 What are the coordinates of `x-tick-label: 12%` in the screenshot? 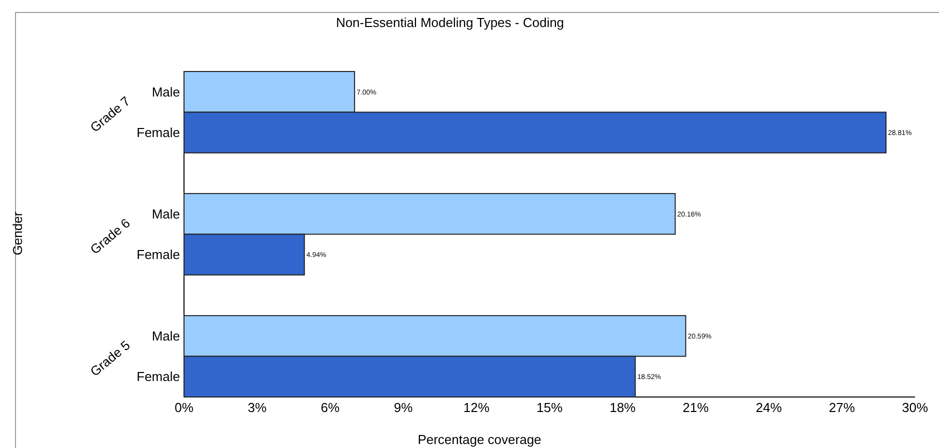 It's located at (476, 408).